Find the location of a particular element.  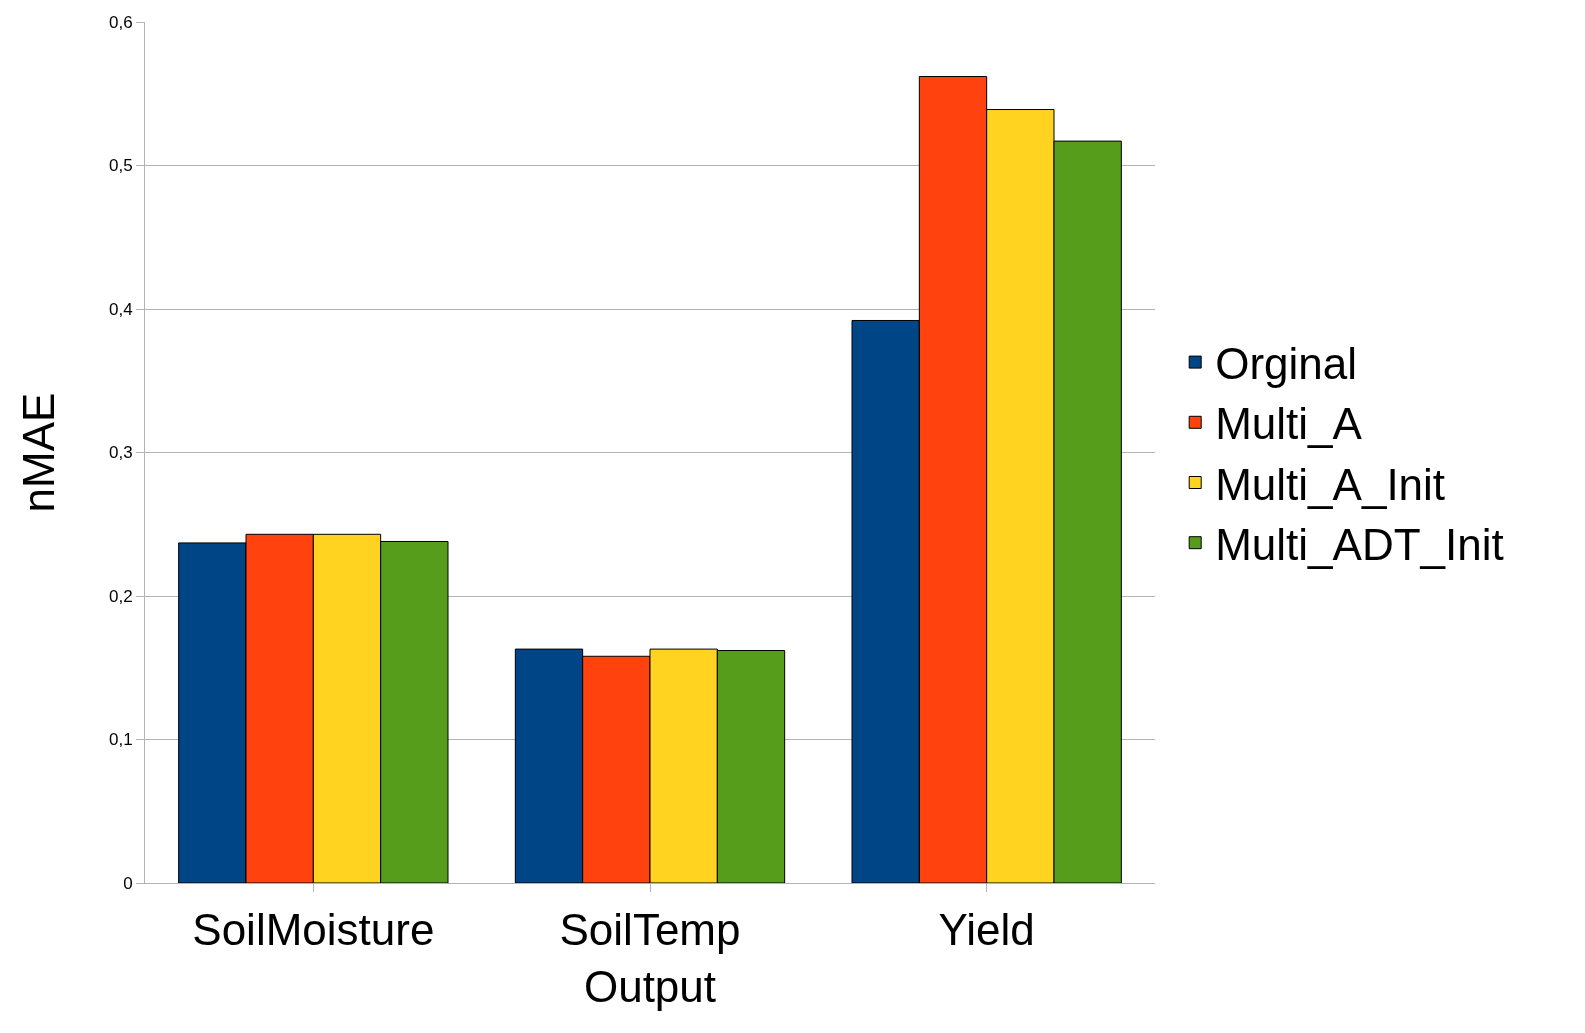

y-tick-label: 0,3 is located at coordinates (120, 453).